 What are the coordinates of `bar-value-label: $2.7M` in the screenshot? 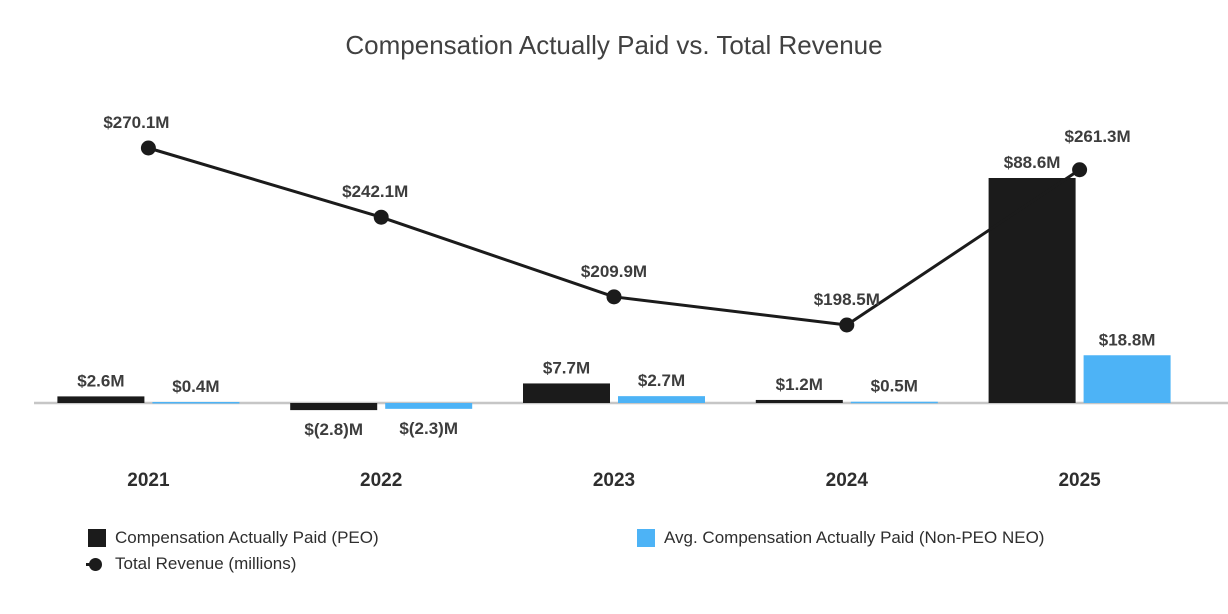 It's located at (661, 380).